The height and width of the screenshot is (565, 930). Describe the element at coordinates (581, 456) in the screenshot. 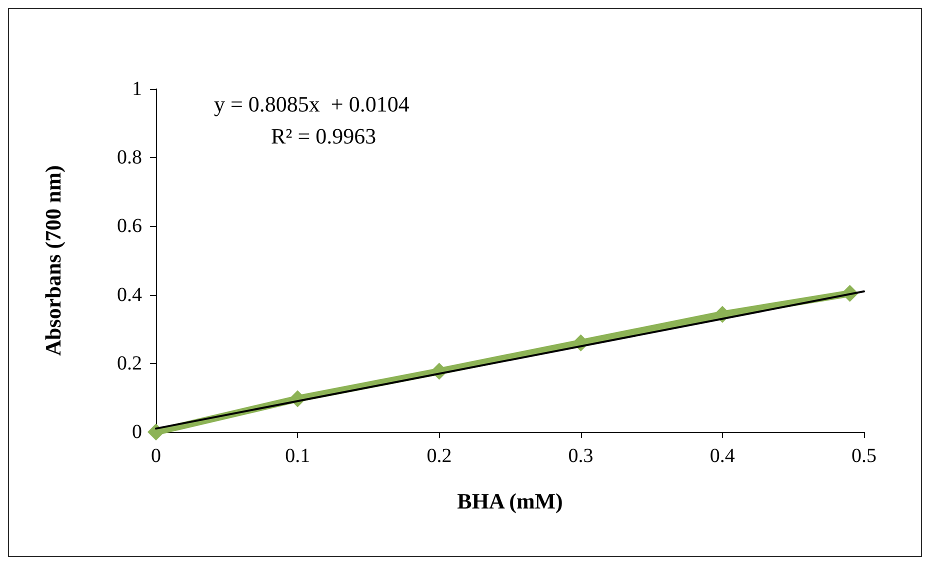

I see `x-tick-label: 0.3` at that location.